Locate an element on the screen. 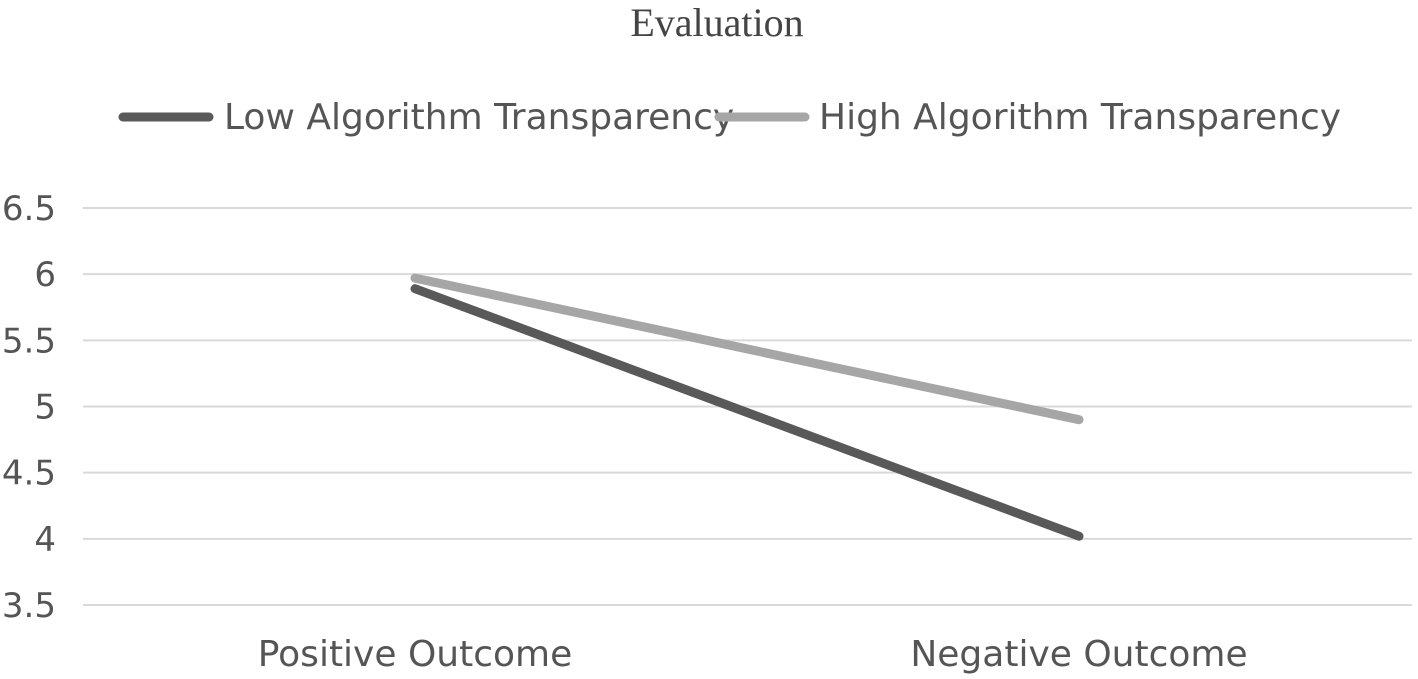  legend-item-low-transparency: Low Algorithm Transparency is located at coordinates (426, 117).